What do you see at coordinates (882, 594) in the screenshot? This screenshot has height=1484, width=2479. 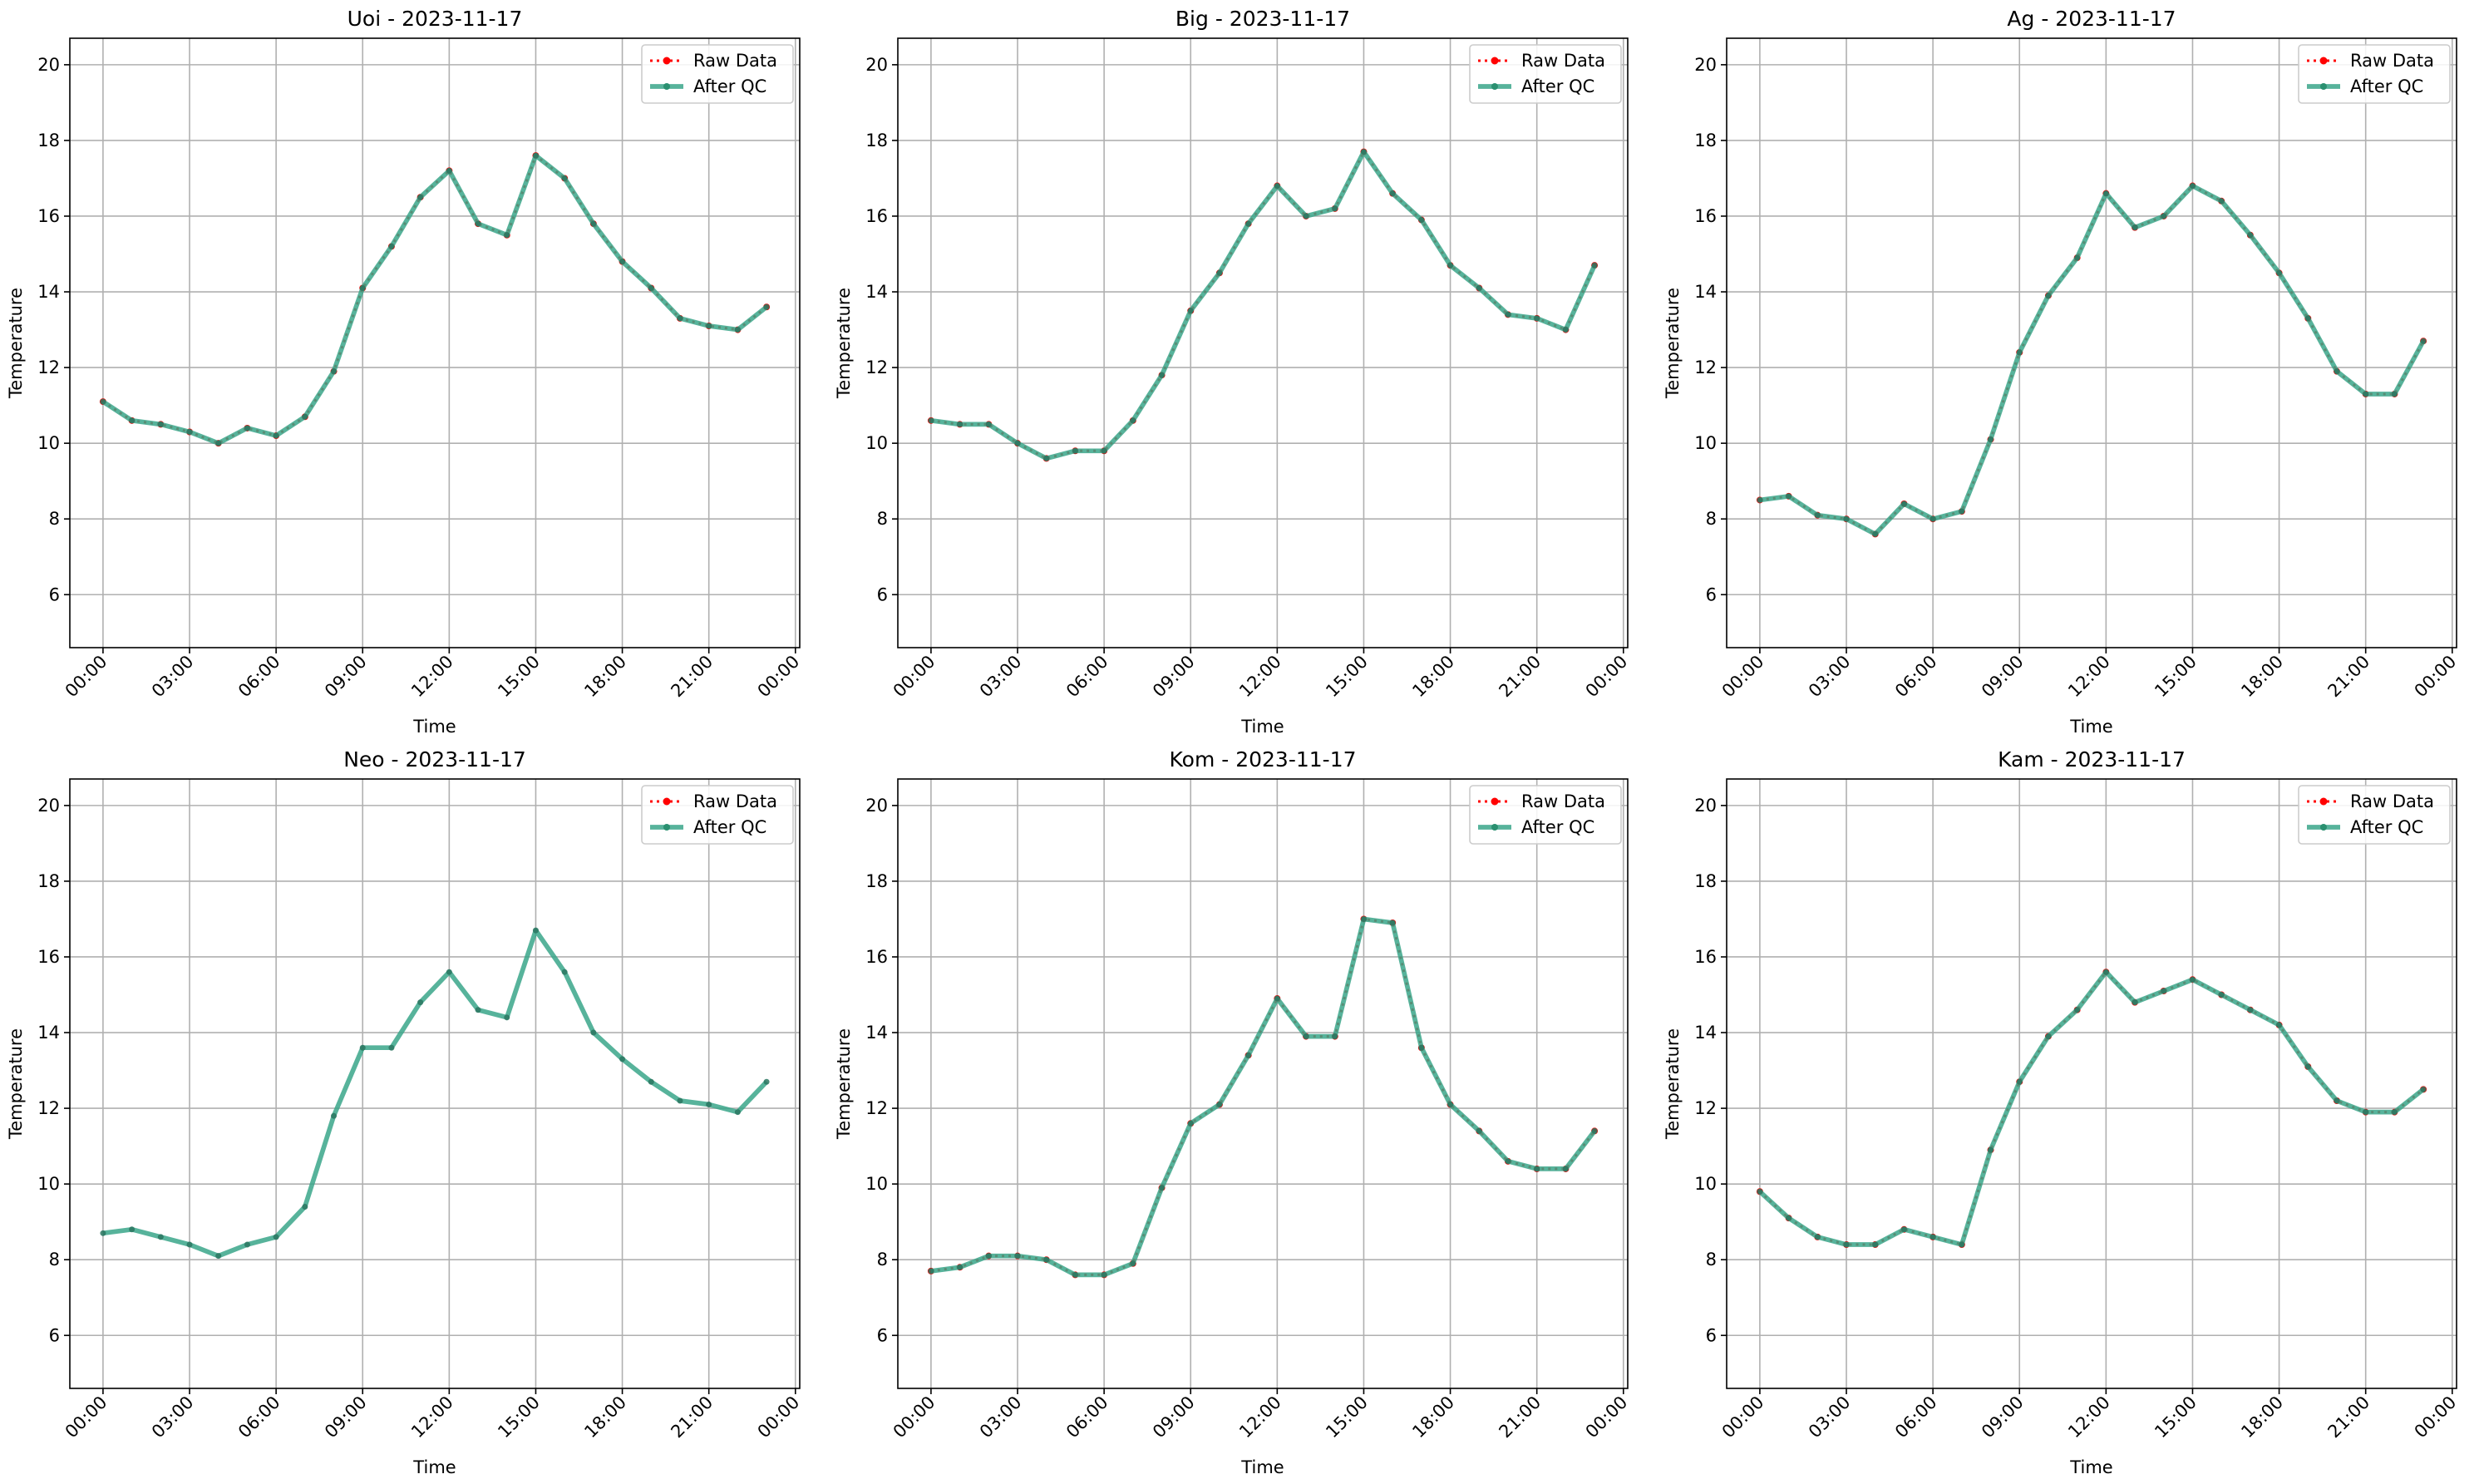 I see `y-tick-label: 6` at bounding box center [882, 594].